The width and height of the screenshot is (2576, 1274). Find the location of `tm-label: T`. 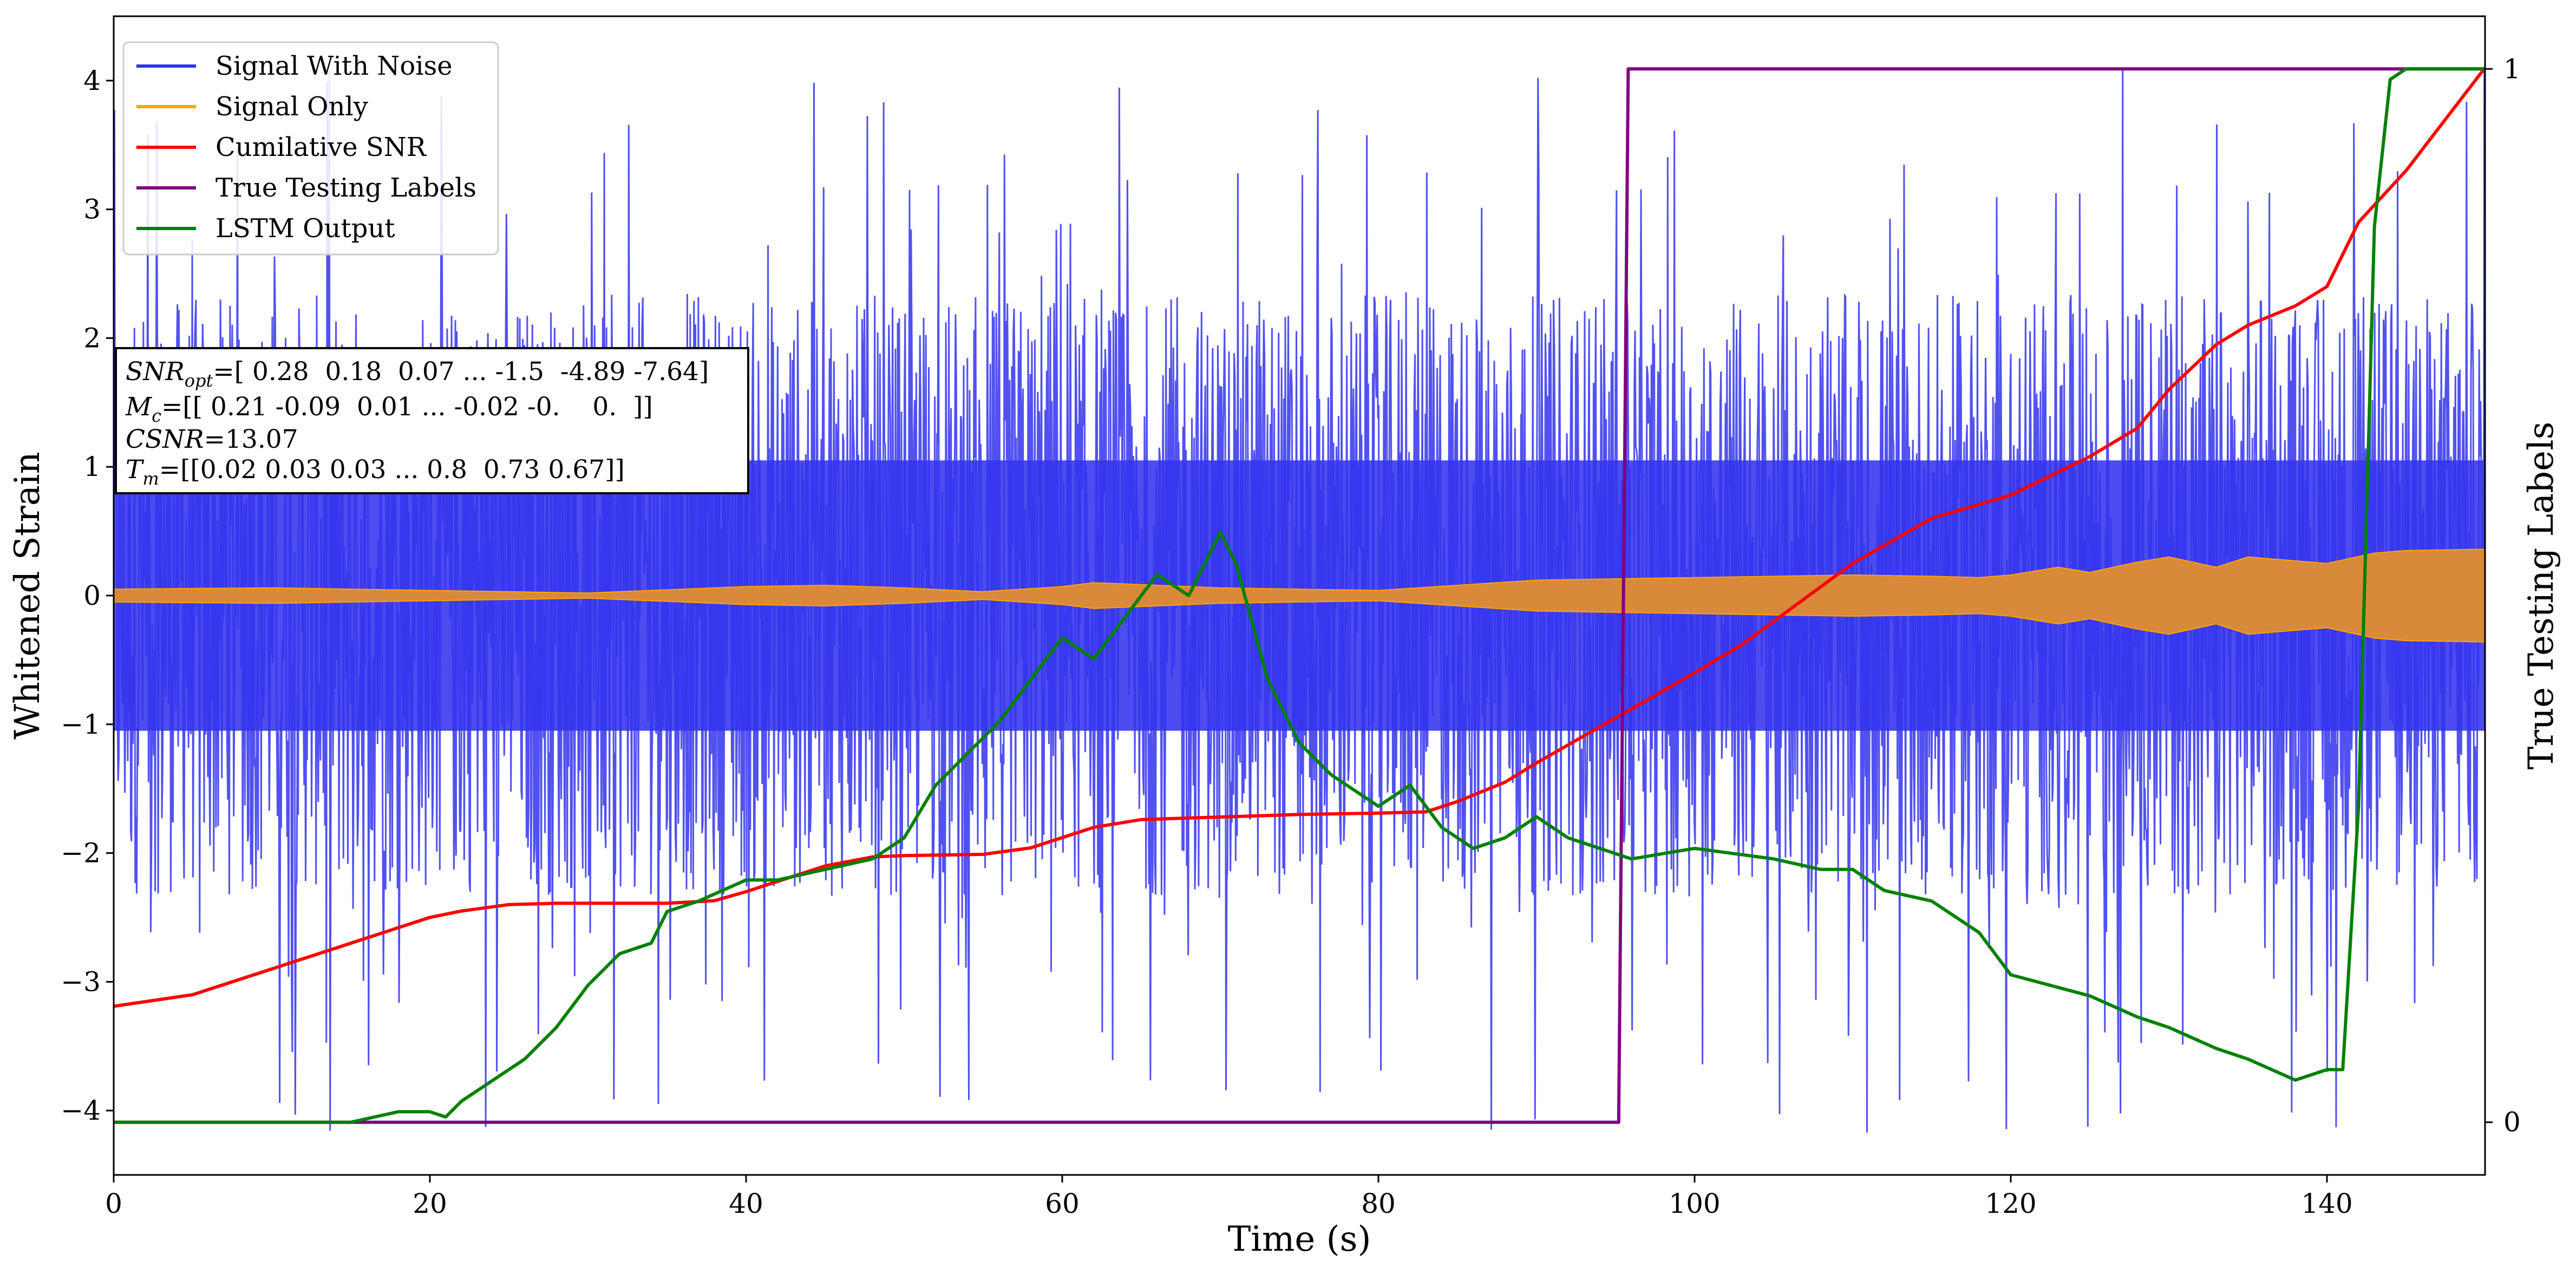

tm-label: T is located at coordinates (135, 470).